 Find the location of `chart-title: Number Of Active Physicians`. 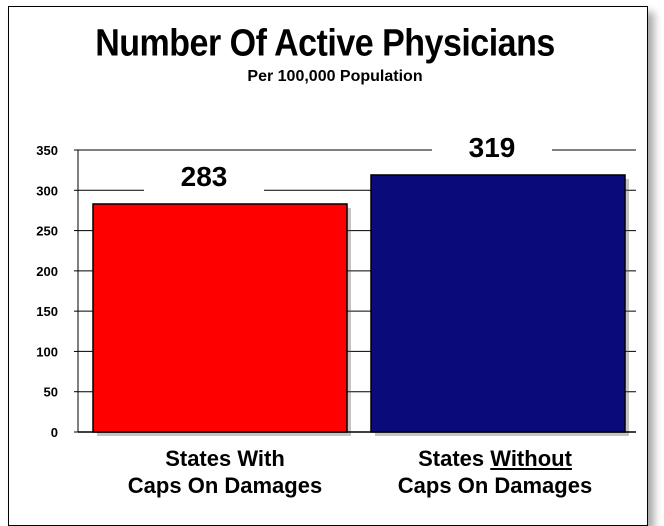

chart-title: Number Of Active Physicians is located at coordinates (325, 43).